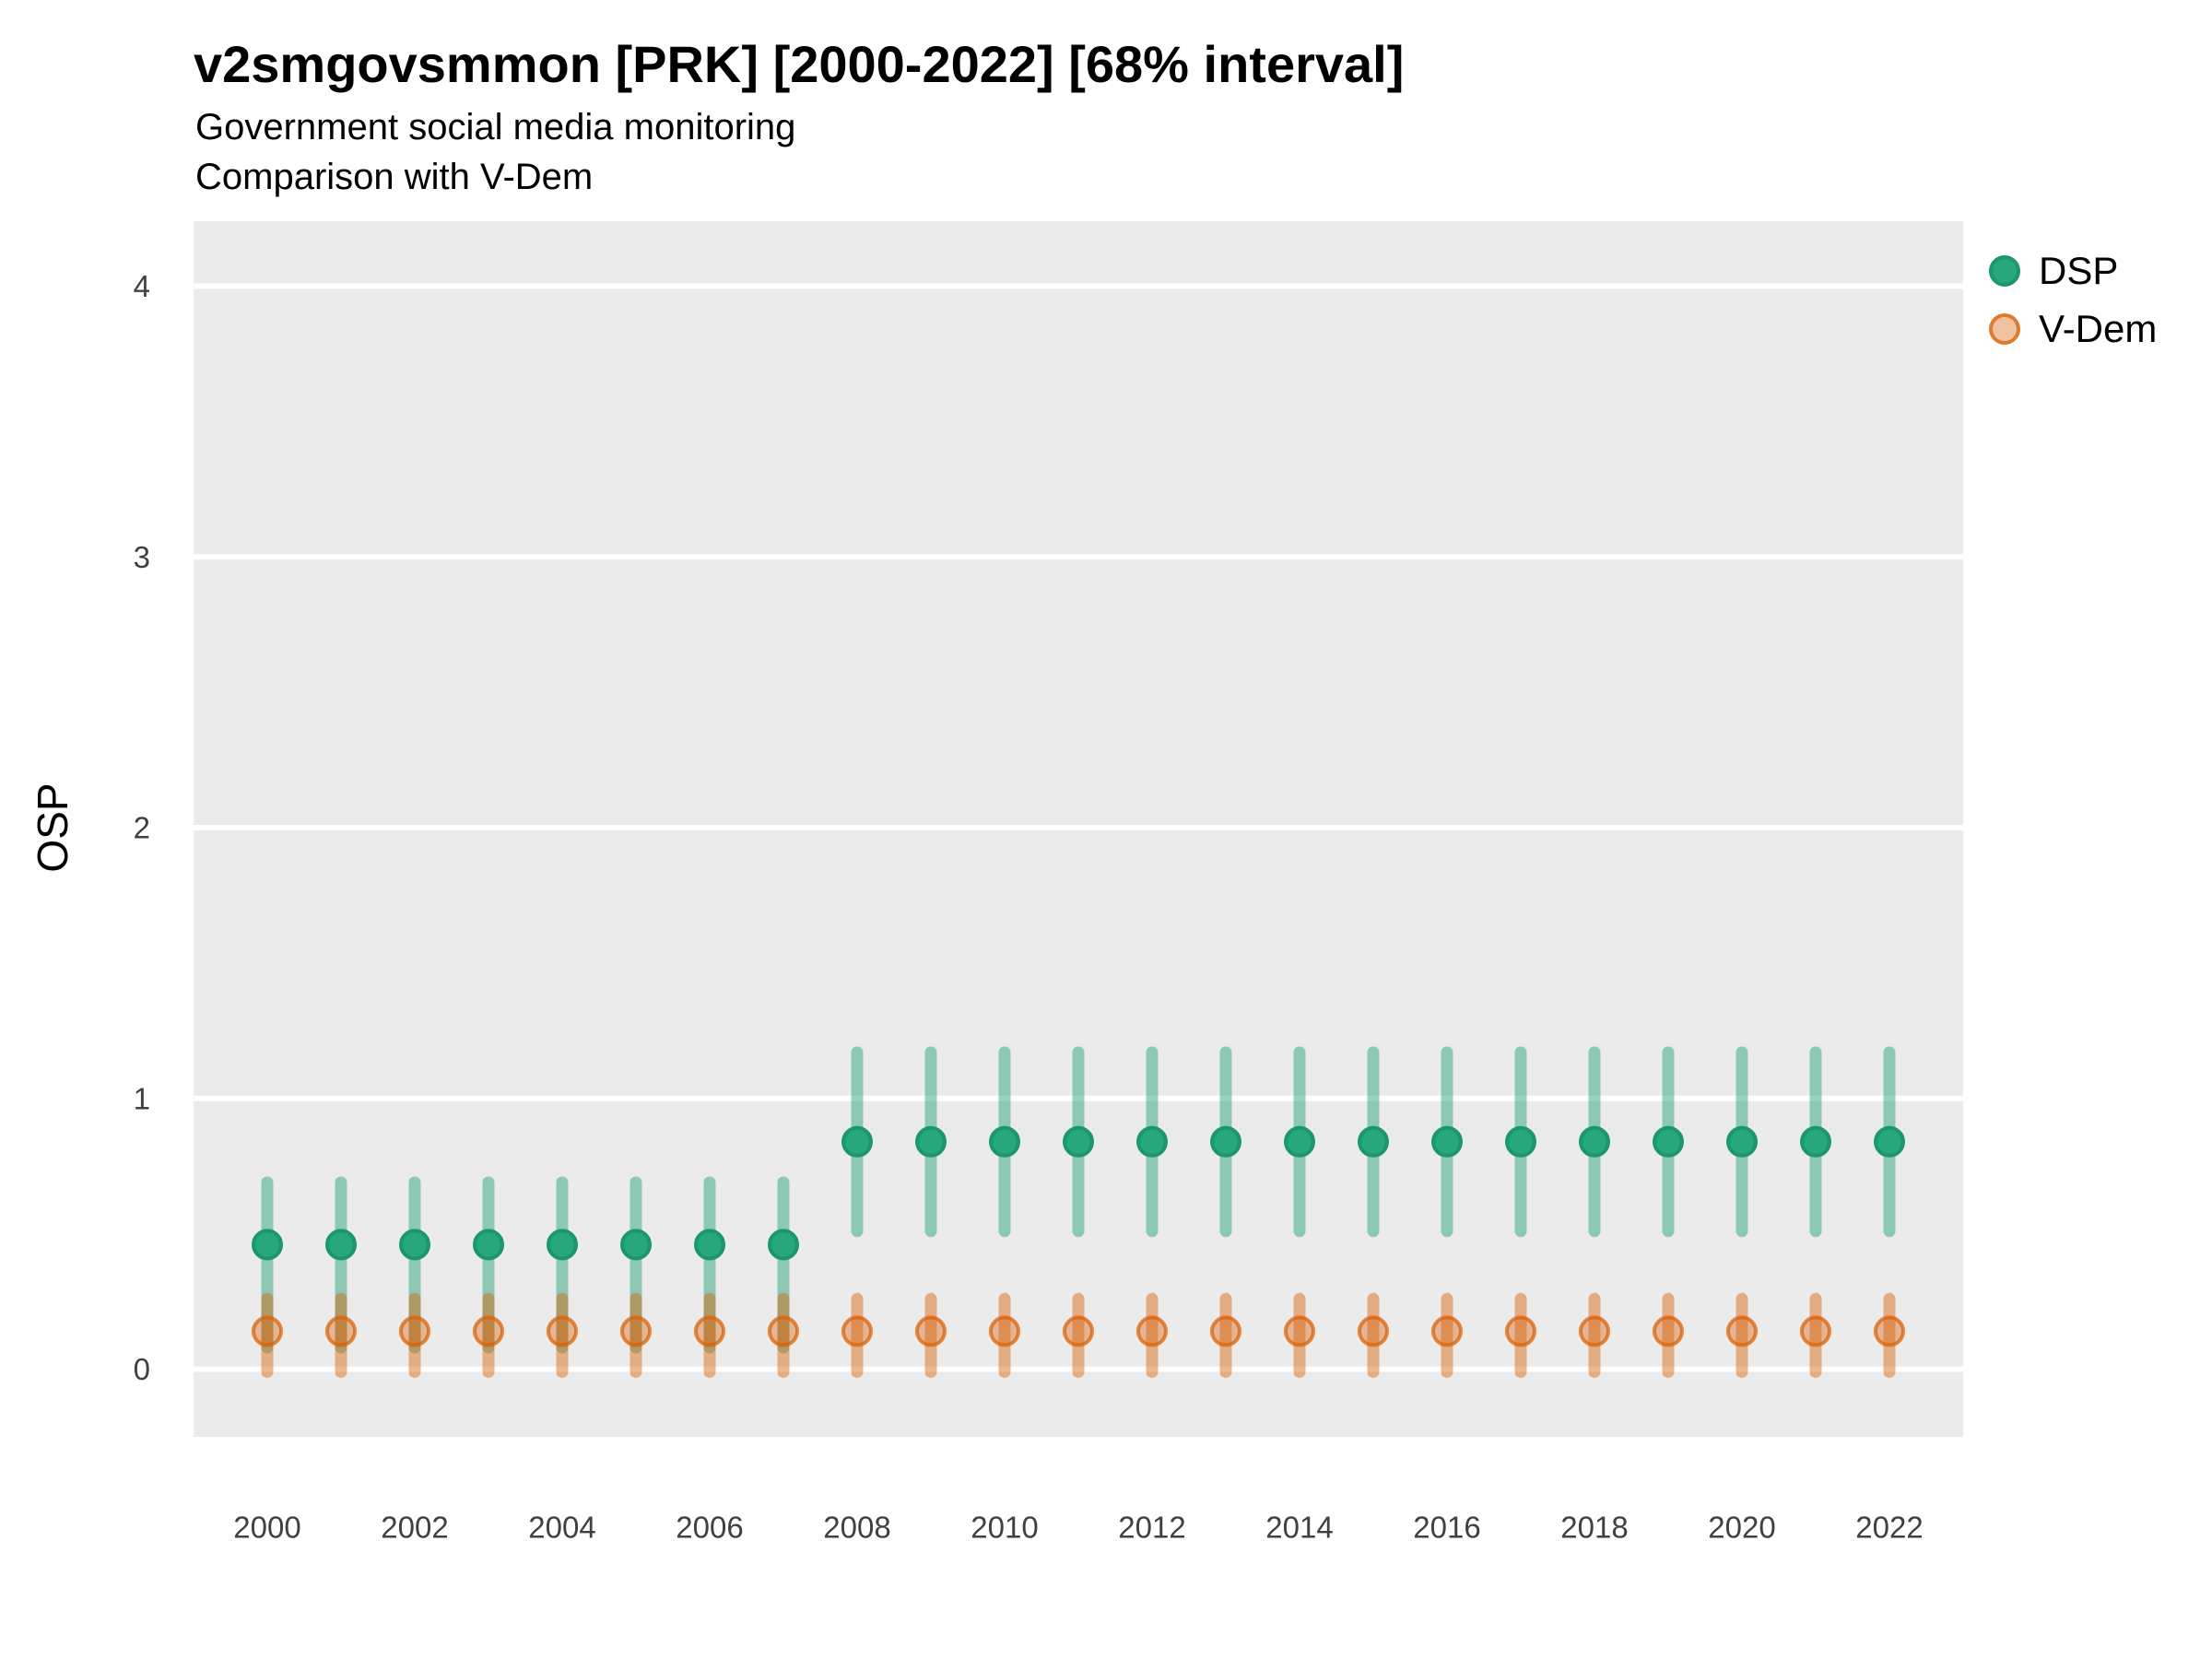  What do you see at coordinates (783, 1245) in the screenshot?
I see `dsp-point-2007` at bounding box center [783, 1245].